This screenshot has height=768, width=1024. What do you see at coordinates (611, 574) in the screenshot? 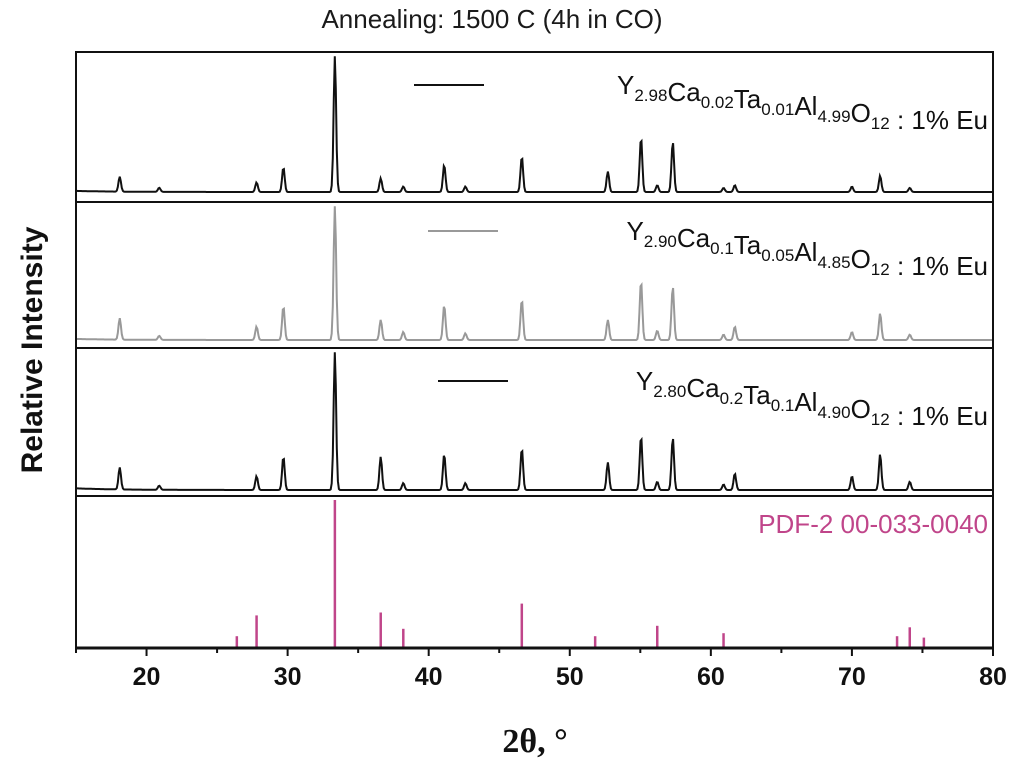
I see `panel-4: PDF-2 00-033-0040` at bounding box center [611, 574].